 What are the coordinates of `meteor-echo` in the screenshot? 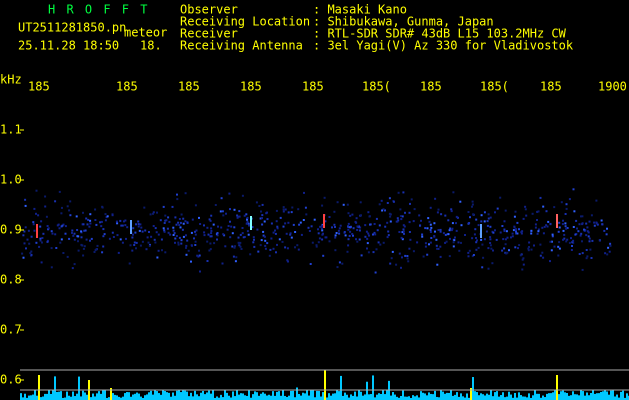 It's located at (251, 223).